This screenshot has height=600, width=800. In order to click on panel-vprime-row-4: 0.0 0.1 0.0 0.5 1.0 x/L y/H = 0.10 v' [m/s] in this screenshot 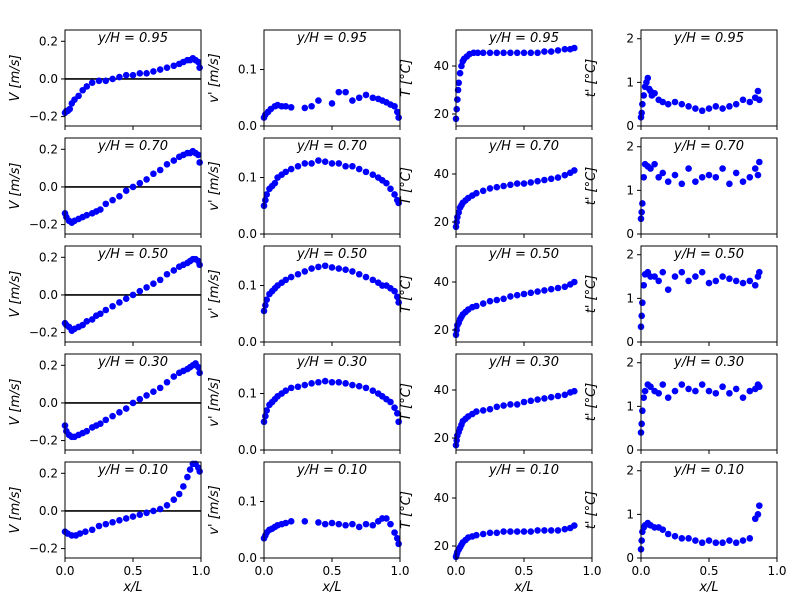, I will do `click(308, 528)`.